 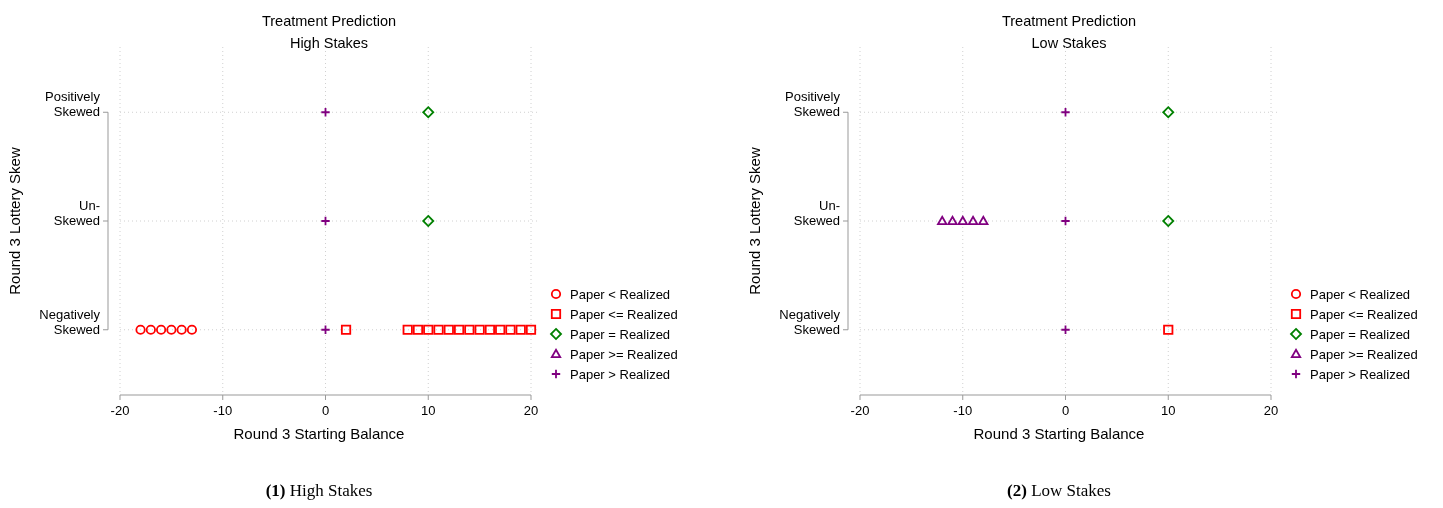 I want to click on chart-subtitle: Low Stakes, so click(x=1069, y=43).